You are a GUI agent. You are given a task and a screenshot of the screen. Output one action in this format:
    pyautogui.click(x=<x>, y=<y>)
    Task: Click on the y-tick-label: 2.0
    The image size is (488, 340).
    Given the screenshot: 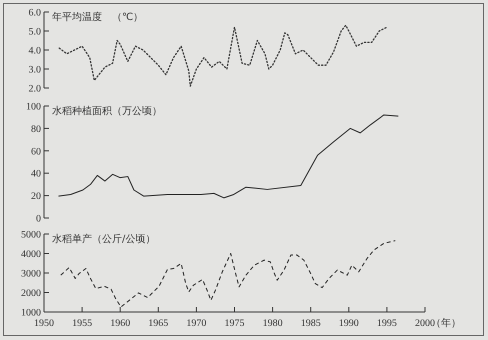 What is the action you would take?
    pyautogui.click(x=34, y=89)
    